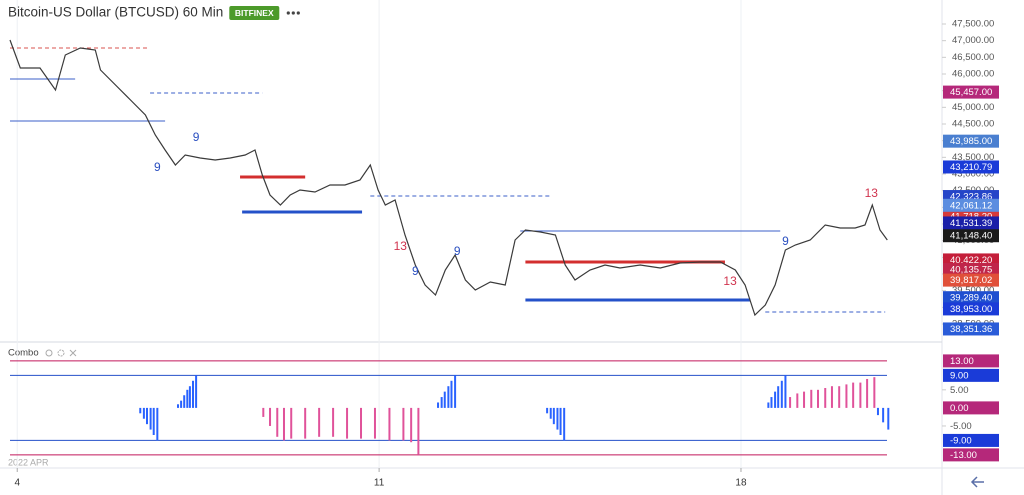  I want to click on exchange-badge, so click(254, 13).